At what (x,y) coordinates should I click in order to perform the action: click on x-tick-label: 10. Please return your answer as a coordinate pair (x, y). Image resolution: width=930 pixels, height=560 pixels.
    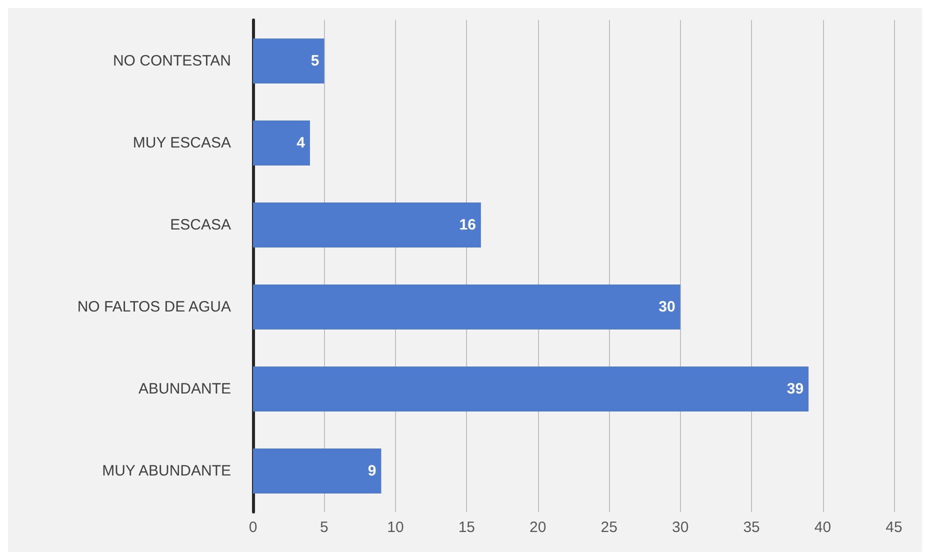
    Looking at the image, I should click on (395, 527).